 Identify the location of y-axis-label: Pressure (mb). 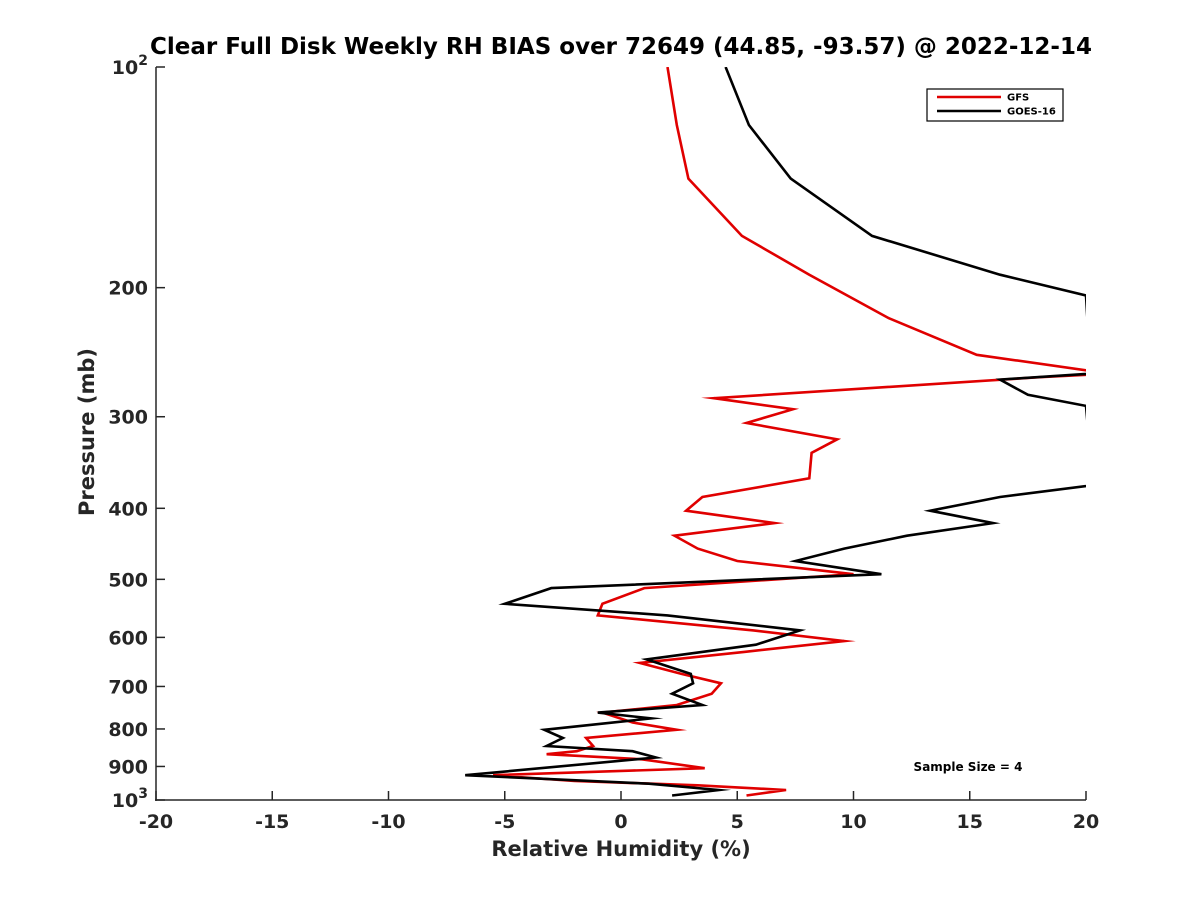
(87, 432).